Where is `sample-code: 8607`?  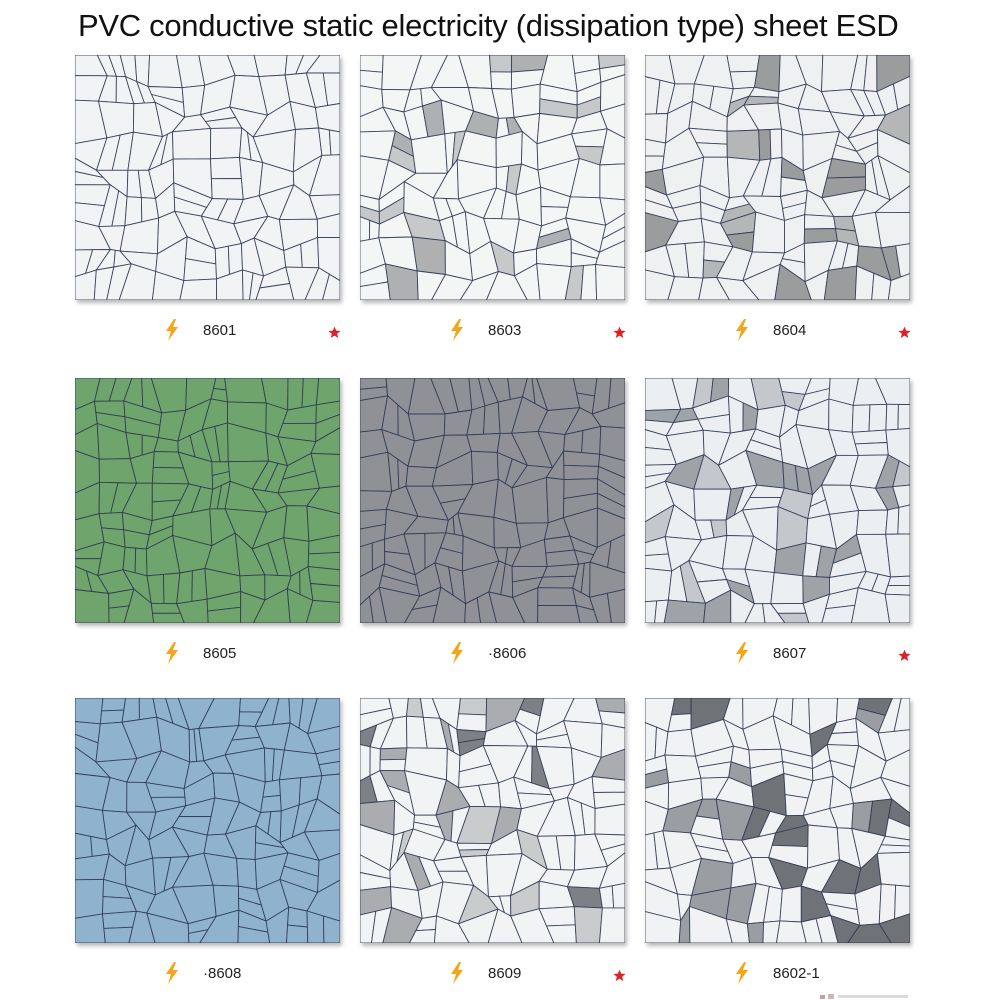 sample-code: 8607 is located at coordinates (790, 653).